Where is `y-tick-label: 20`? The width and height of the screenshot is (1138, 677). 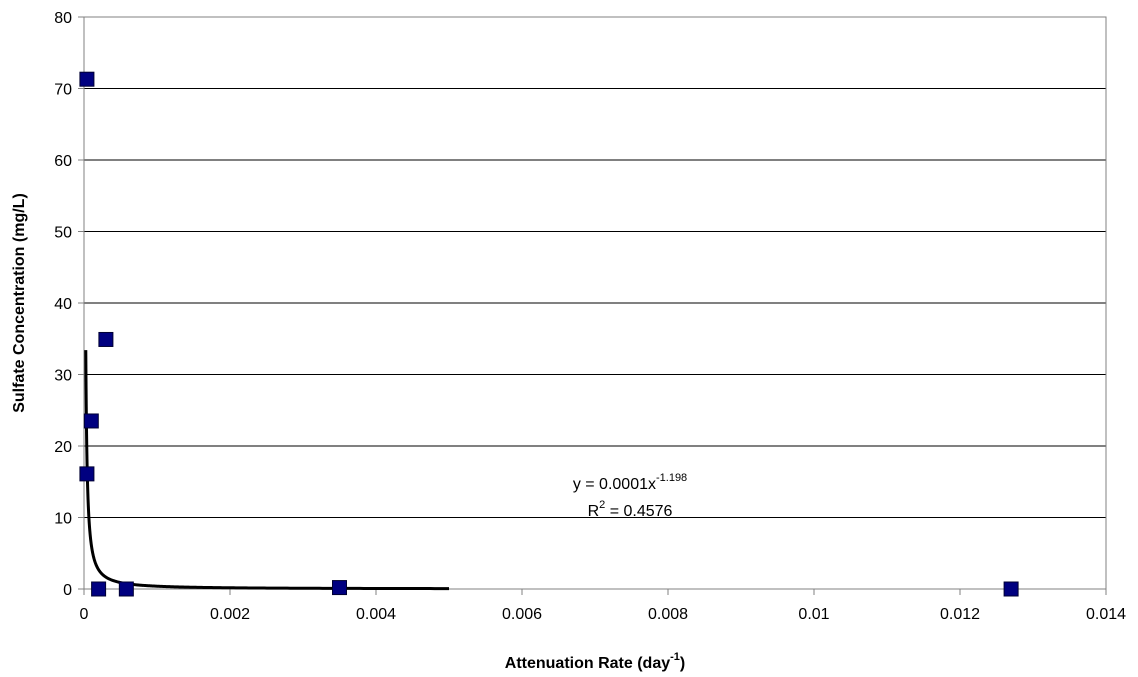 y-tick-label: 20 is located at coordinates (63, 447).